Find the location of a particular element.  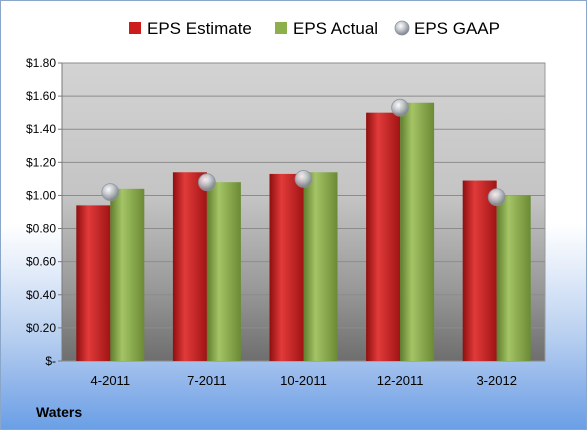

y-tick-label: $1.40 is located at coordinates (41, 129).